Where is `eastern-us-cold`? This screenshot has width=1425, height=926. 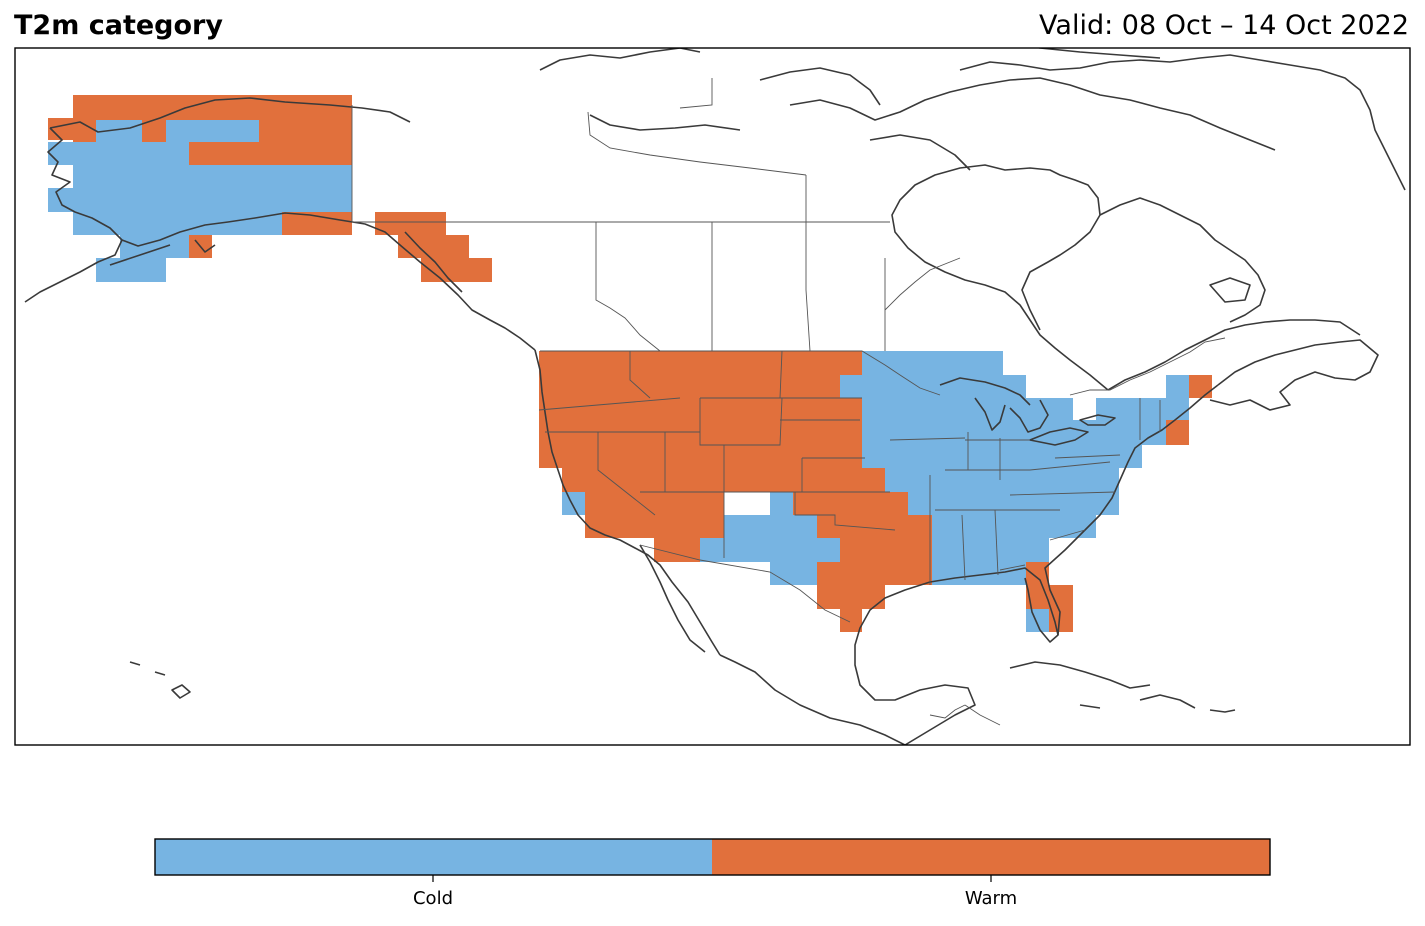
eastern-us-cold is located at coordinates (1026, 491).